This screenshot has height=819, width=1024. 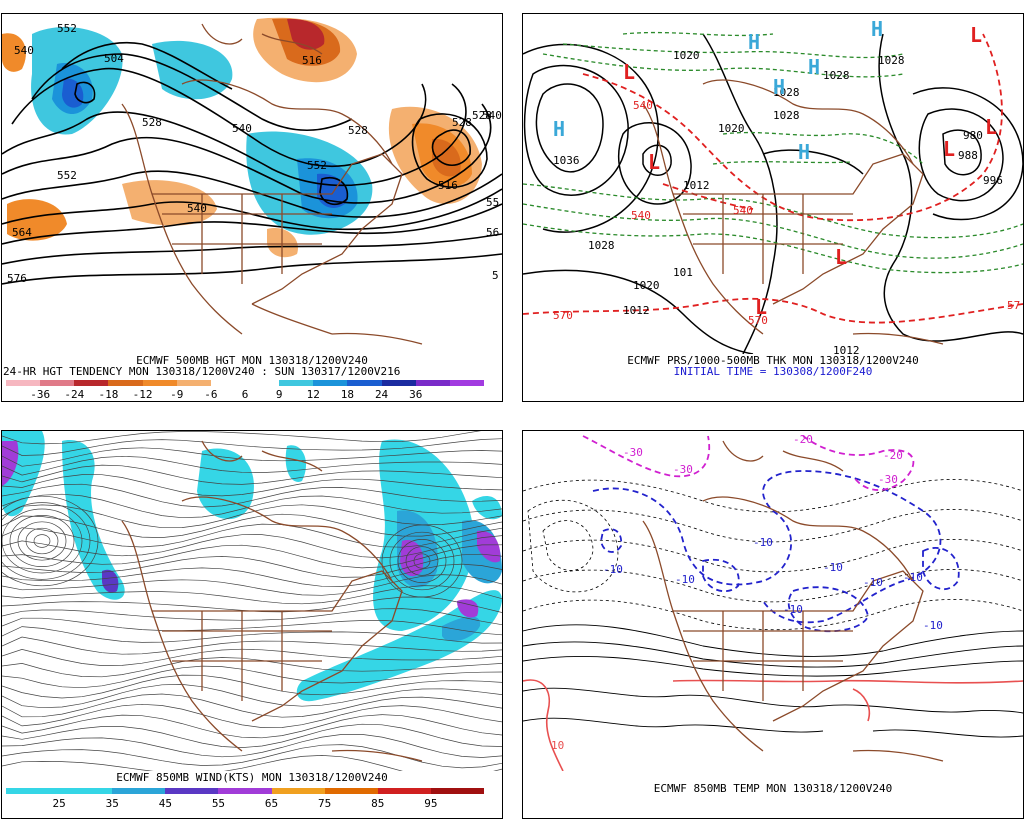 What do you see at coordinates (67, 28) in the screenshot?
I see `contour-label: 552` at bounding box center [67, 28].